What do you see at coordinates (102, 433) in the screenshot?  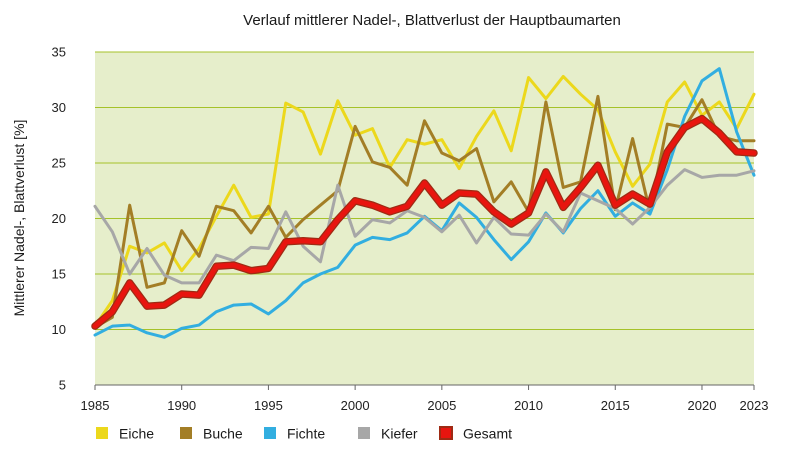 I see `legend-swatch-eiche` at bounding box center [102, 433].